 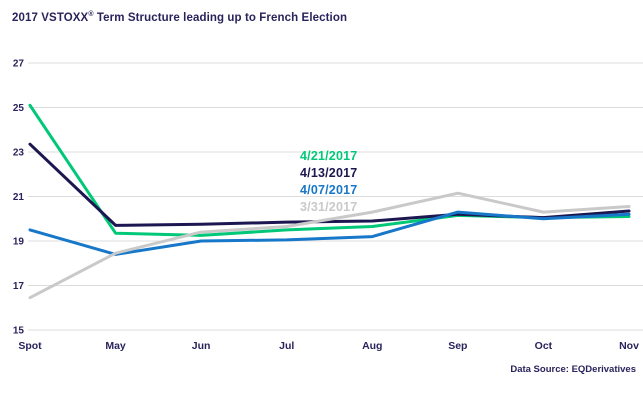 What do you see at coordinates (19, 108) in the screenshot?
I see `y-tick-label: 25` at bounding box center [19, 108].